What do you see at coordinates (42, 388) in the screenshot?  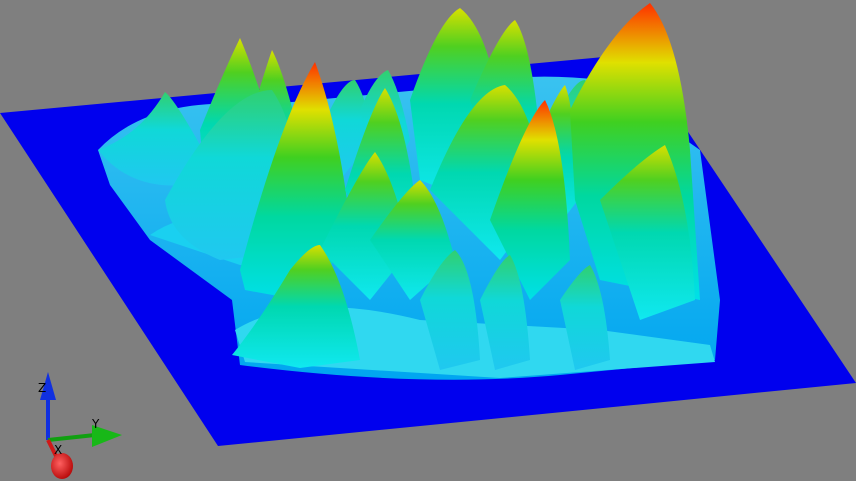 I see `z-axis-label: Z` at bounding box center [42, 388].